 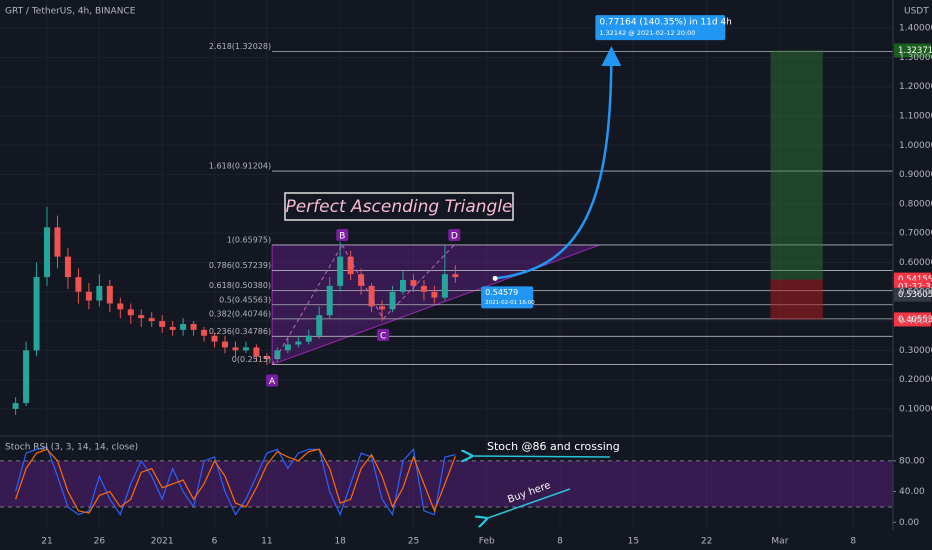 I want to click on point-label: B, so click(x=342, y=236).